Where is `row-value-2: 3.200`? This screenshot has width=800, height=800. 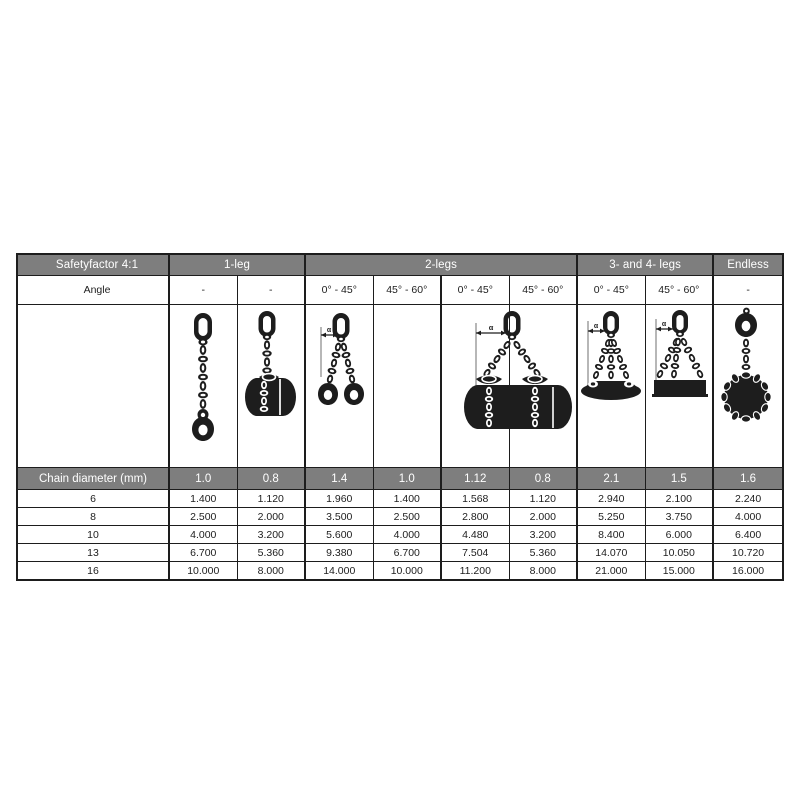
row-value-2: 3.200 is located at coordinates (271, 534).